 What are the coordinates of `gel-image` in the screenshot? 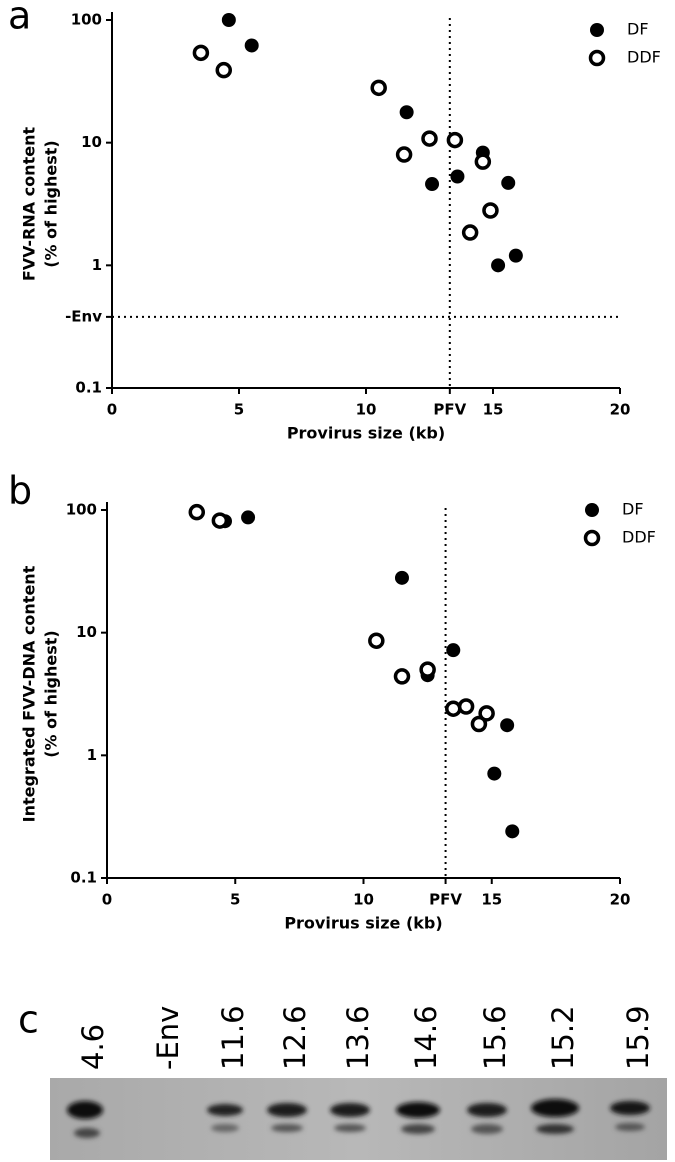 It's located at (358, 1119).